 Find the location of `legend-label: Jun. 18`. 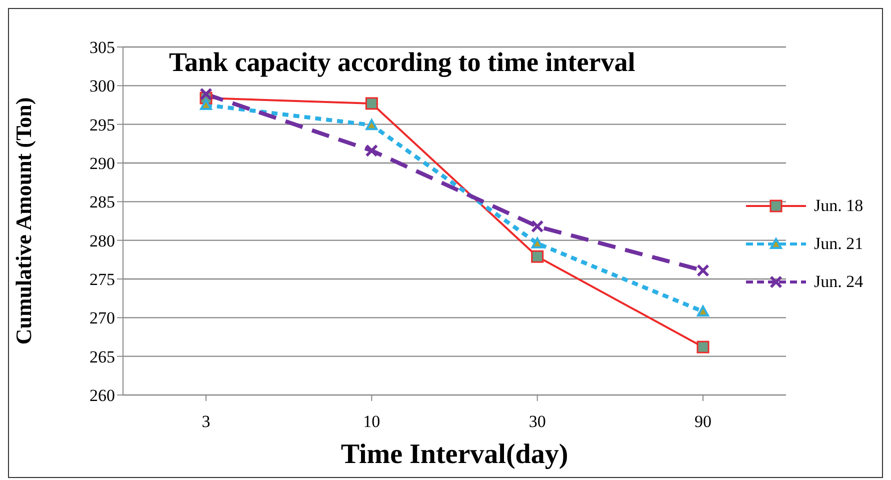

legend-label: Jun. 18 is located at coordinates (839, 206).